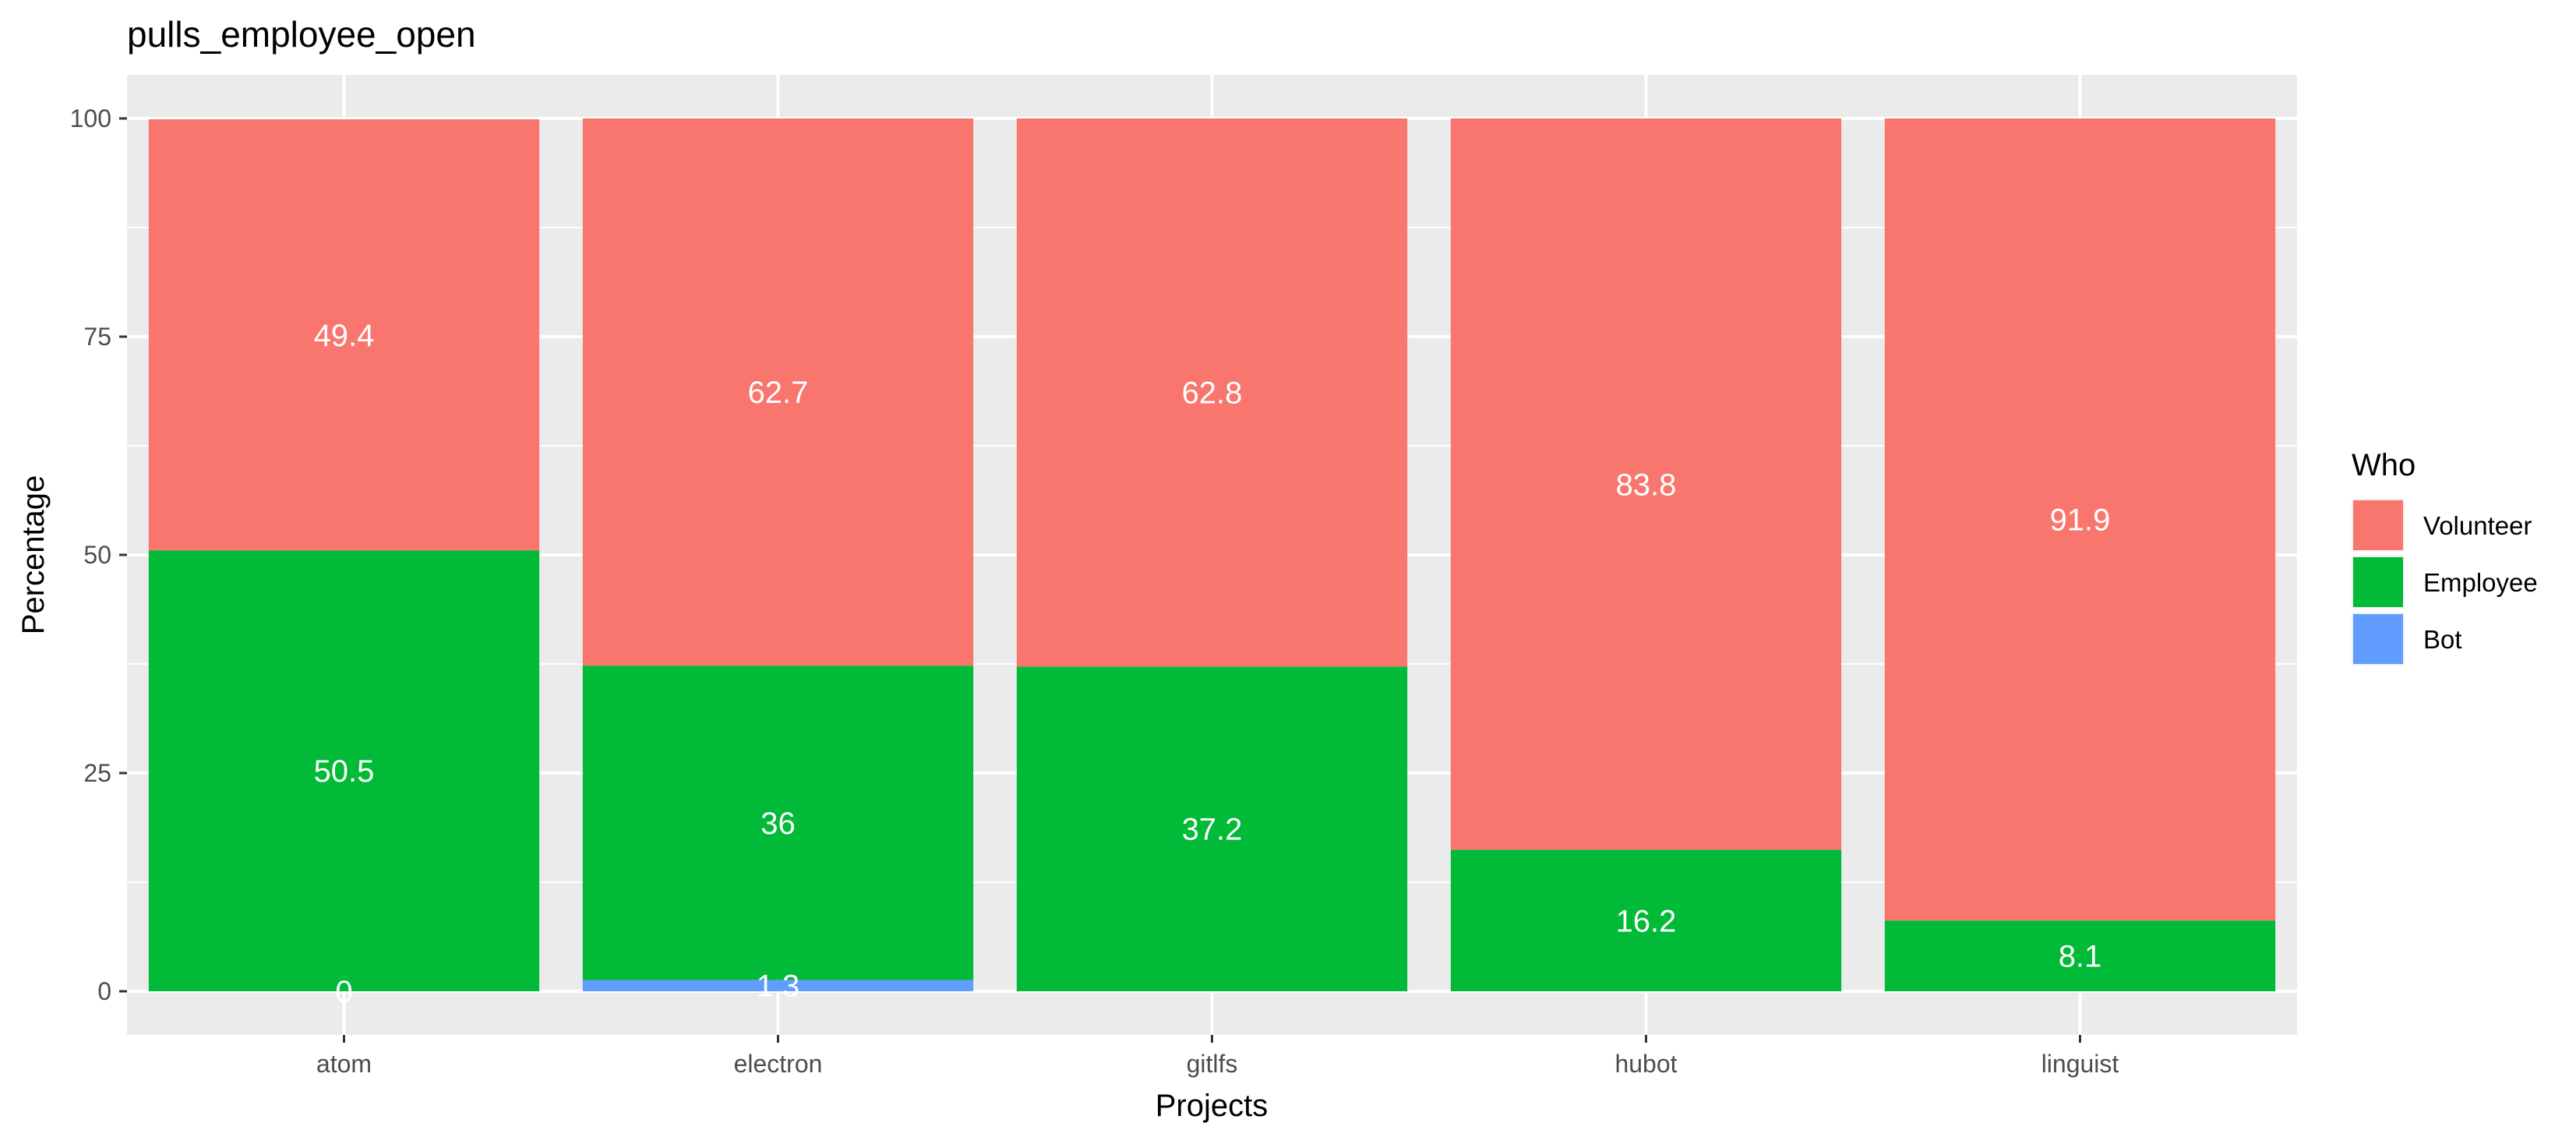 The height and width of the screenshot is (1137, 2576). What do you see at coordinates (2477, 525) in the screenshot?
I see `legend-label-volunteer: Volunteer` at bounding box center [2477, 525].